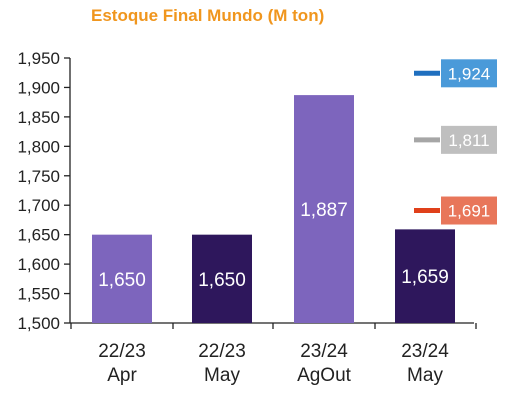 This screenshot has height=418, width=521. Describe the element at coordinates (38, 58) in the screenshot. I see `y-tick-label: 1,950` at that location.